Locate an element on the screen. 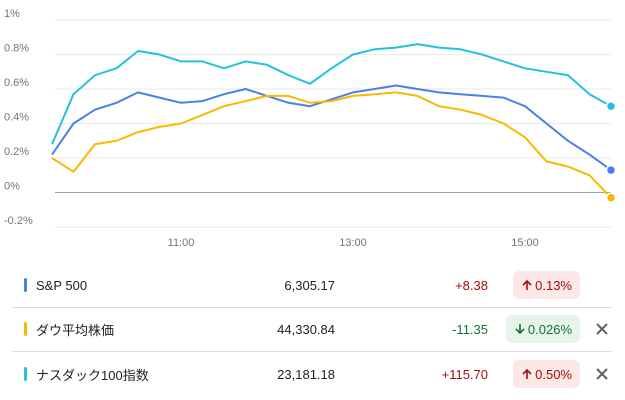 The height and width of the screenshot is (400, 625). index-name: ダウ平均株価 is located at coordinates (75, 330).